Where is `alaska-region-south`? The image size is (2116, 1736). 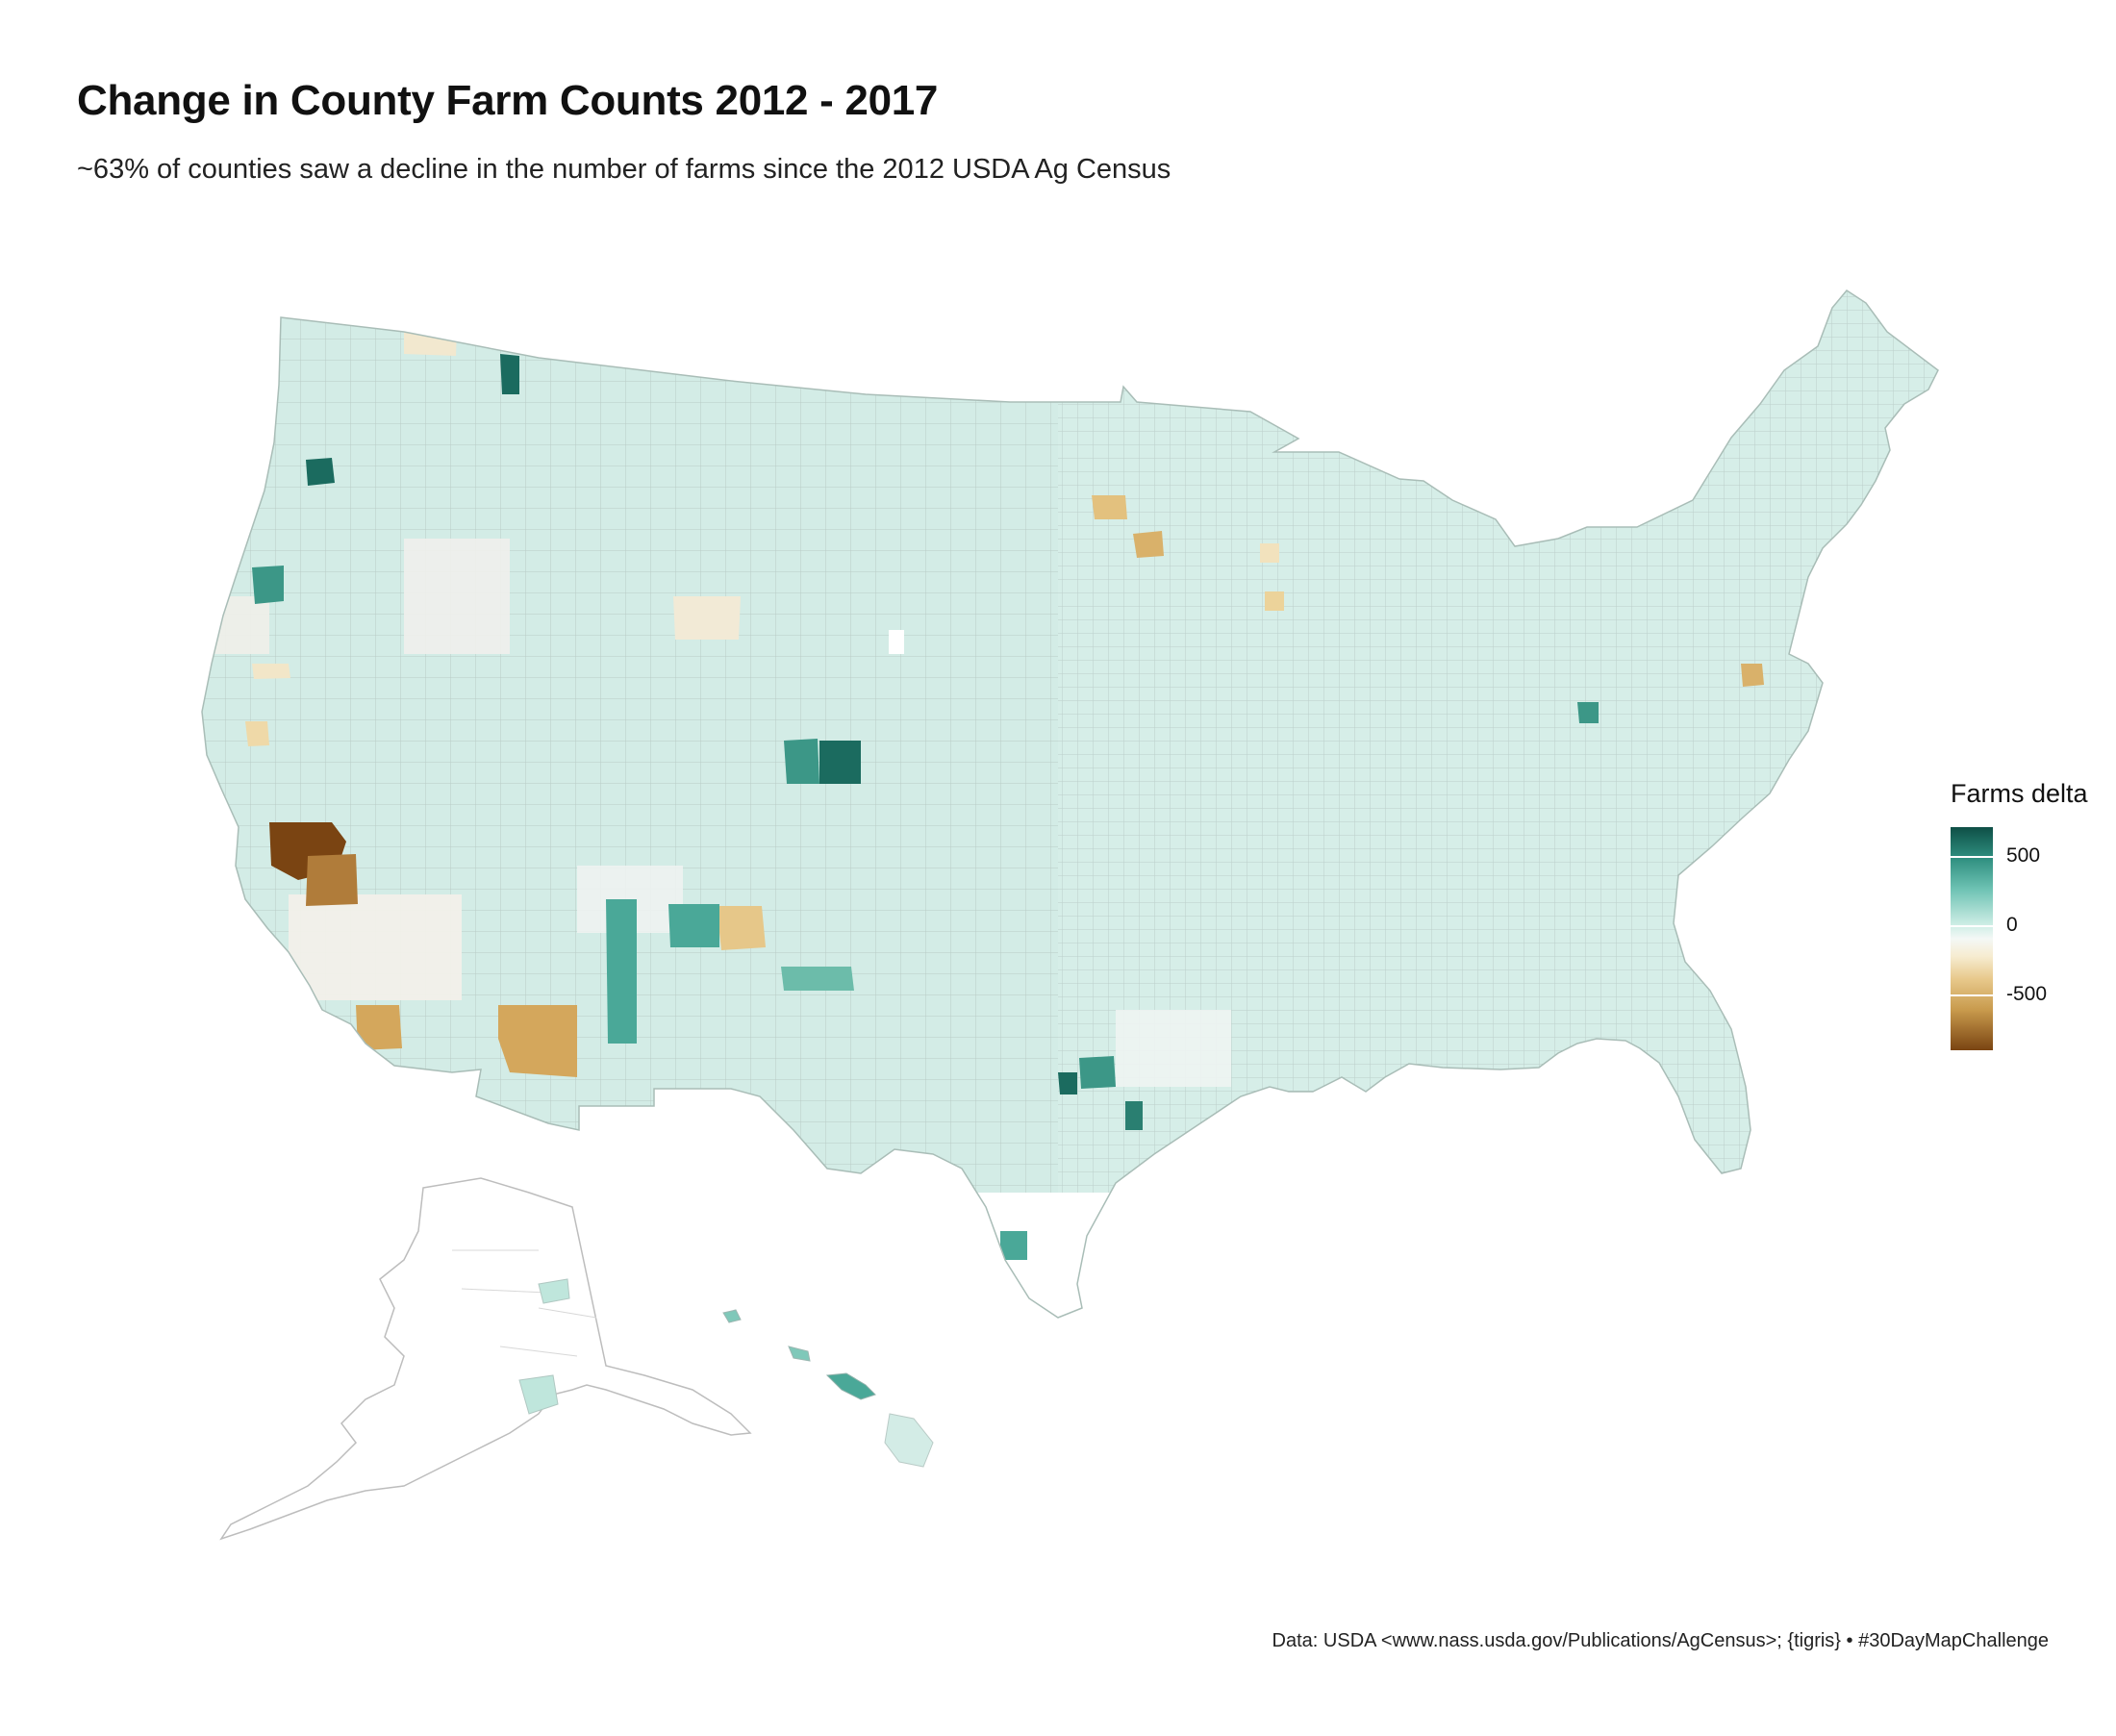 alaska-region-south is located at coordinates (538, 1394).